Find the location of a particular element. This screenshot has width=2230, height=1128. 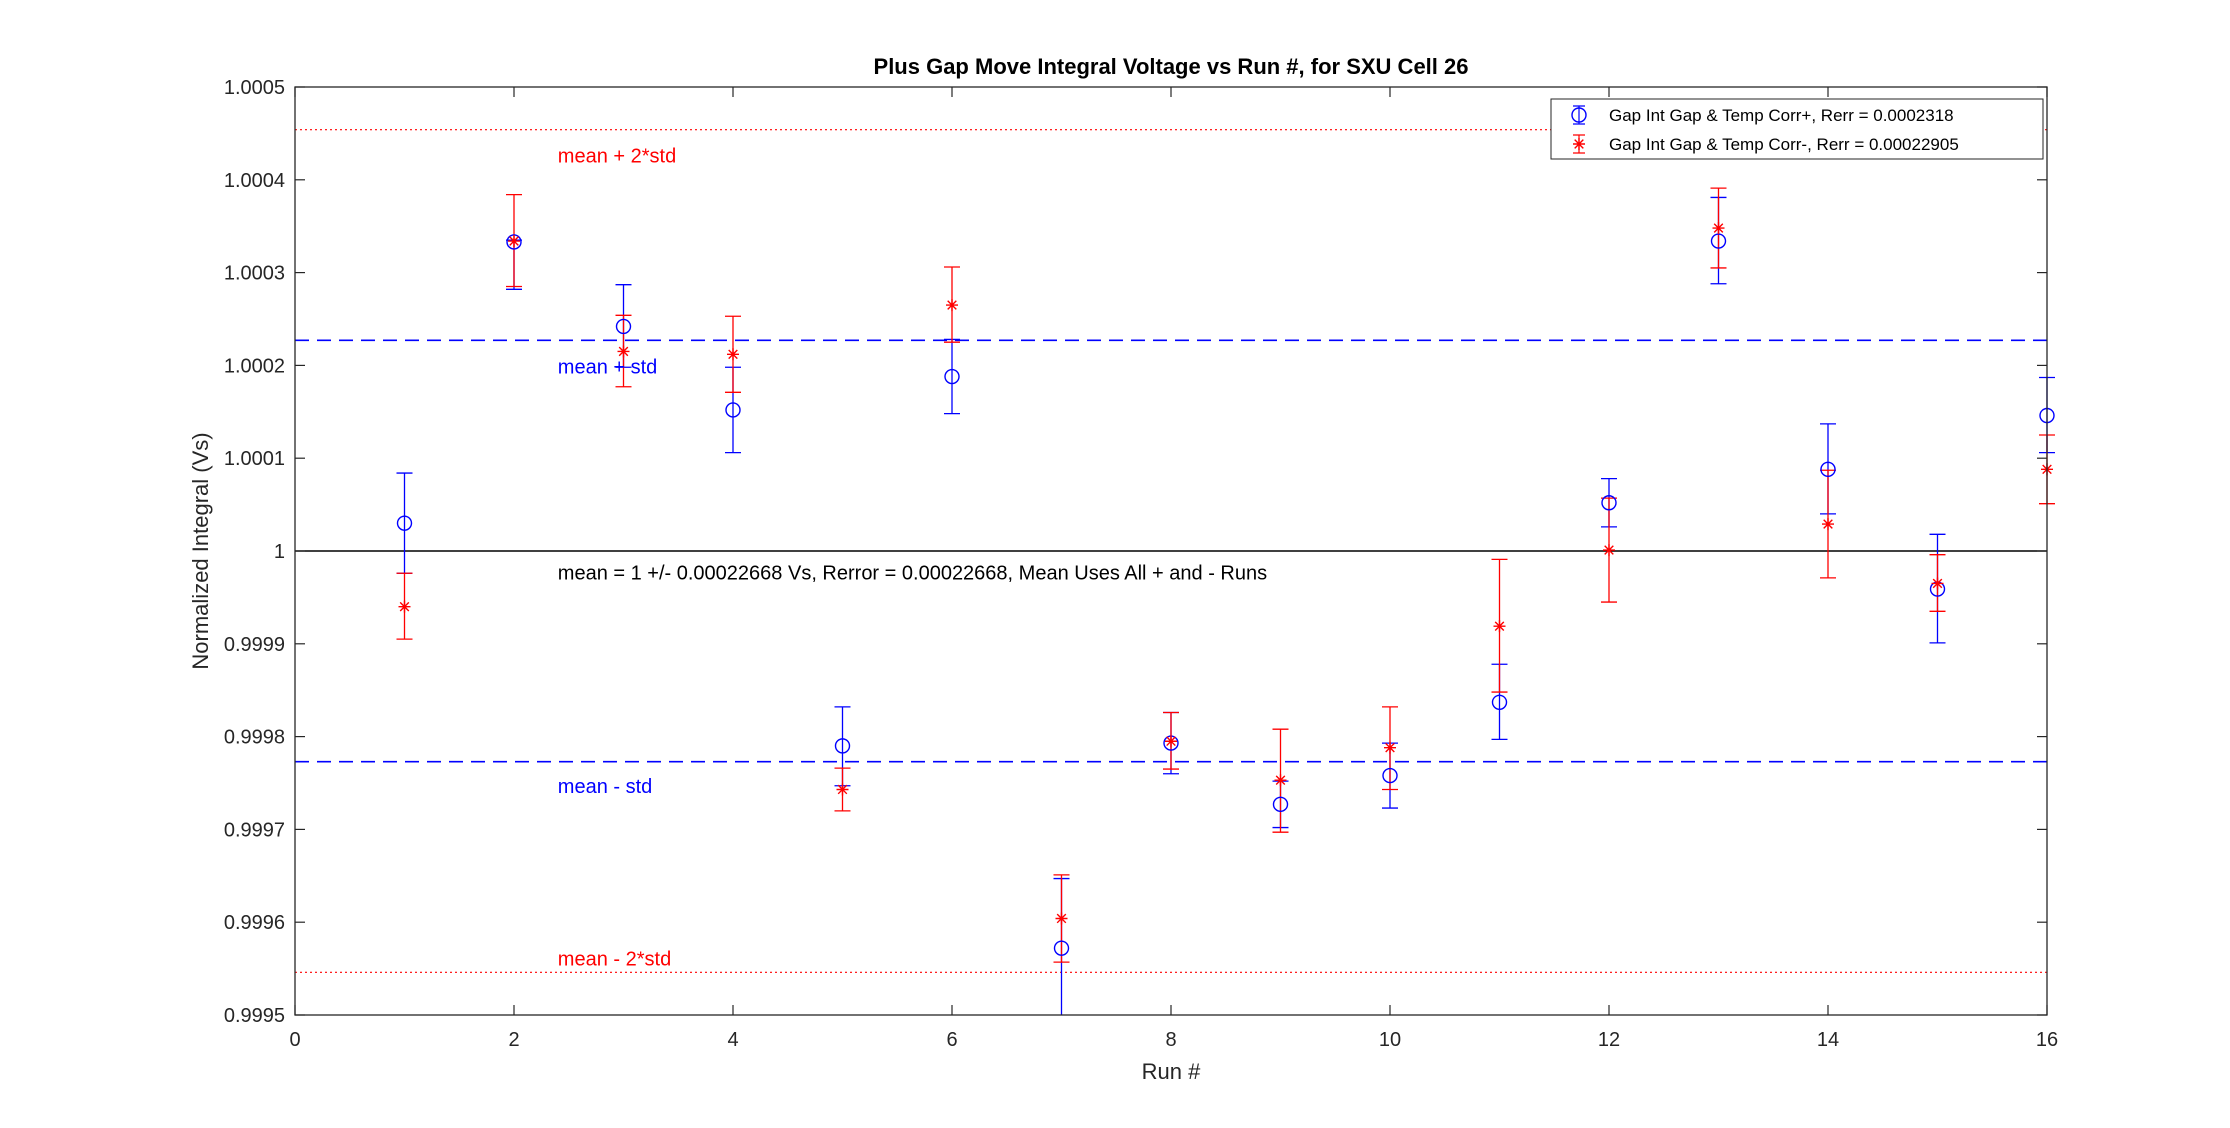

x-axis-label: Run # is located at coordinates (1171, 1071).